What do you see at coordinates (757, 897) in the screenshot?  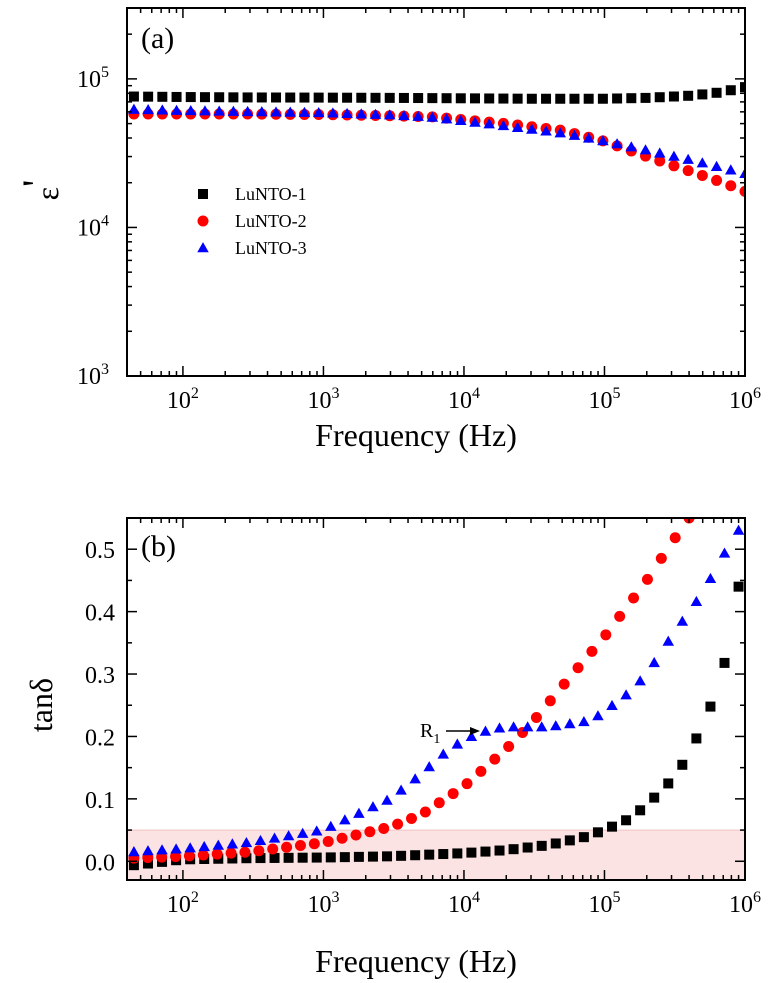 I see `x-tick-exponent: 6` at bounding box center [757, 897].